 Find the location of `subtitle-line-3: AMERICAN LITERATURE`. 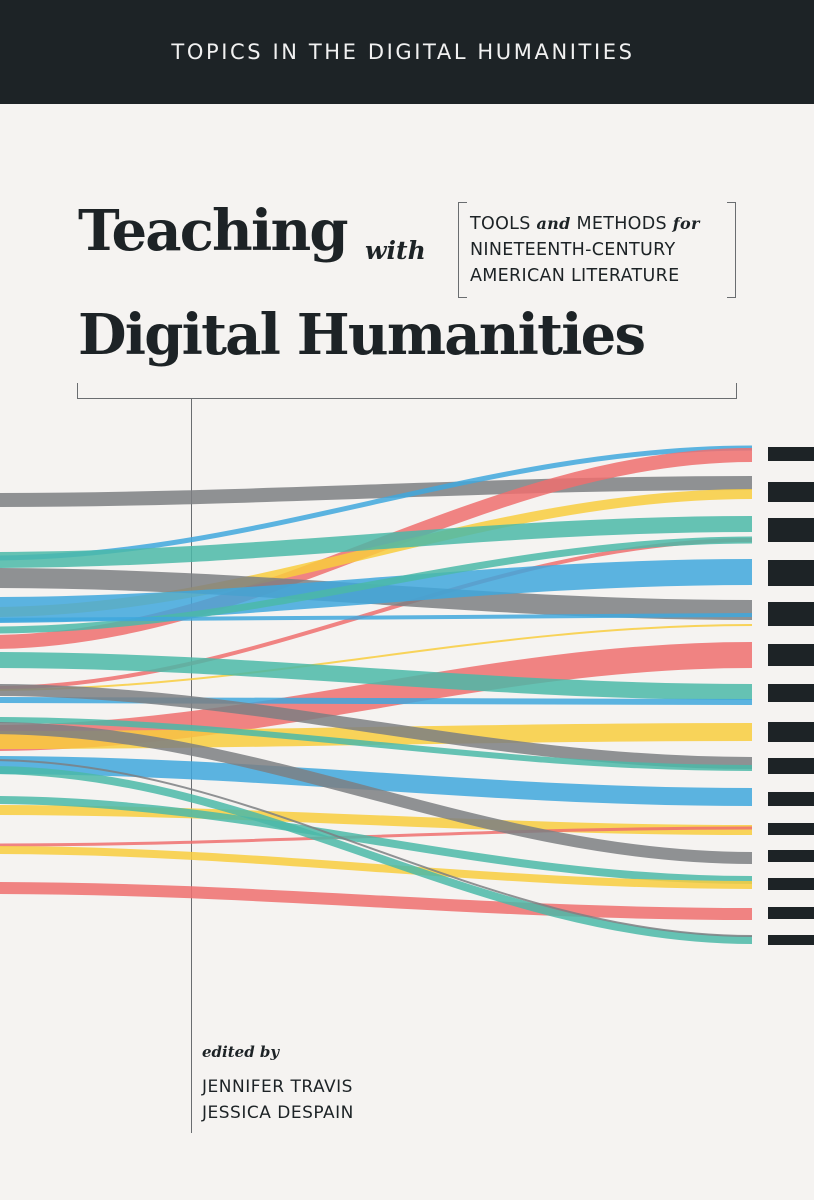

subtitle-line-3: AMERICAN LITERATURE is located at coordinates (575, 276).